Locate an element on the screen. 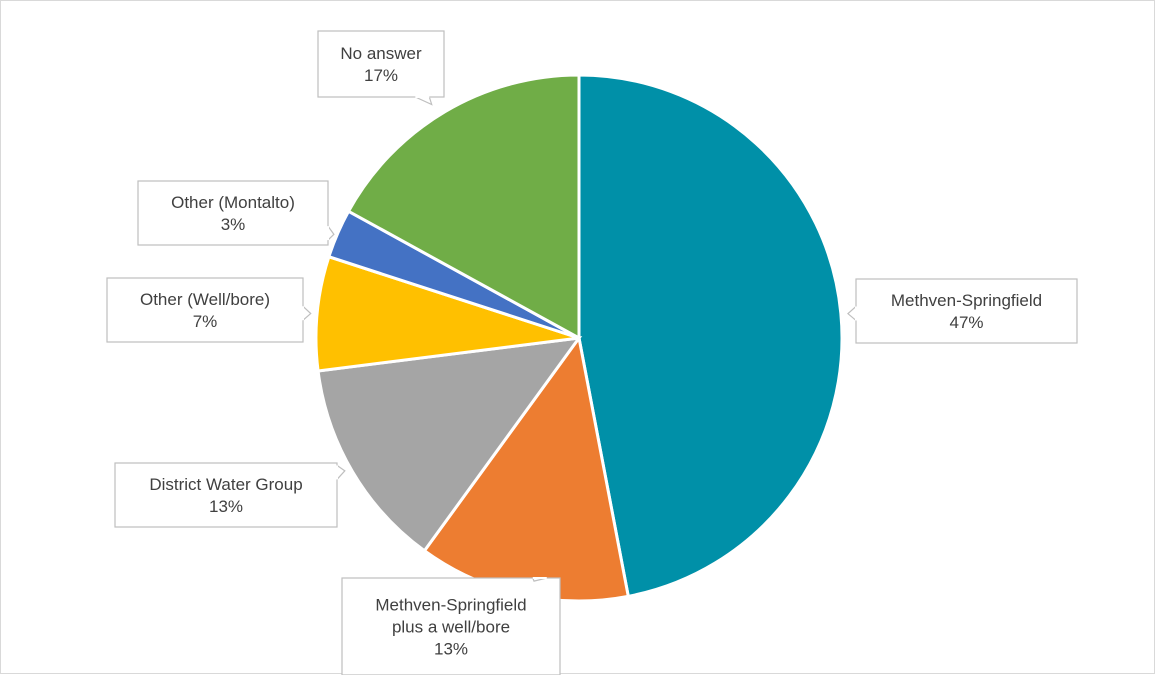  data-label-text: District Water Group is located at coordinates (225, 484).